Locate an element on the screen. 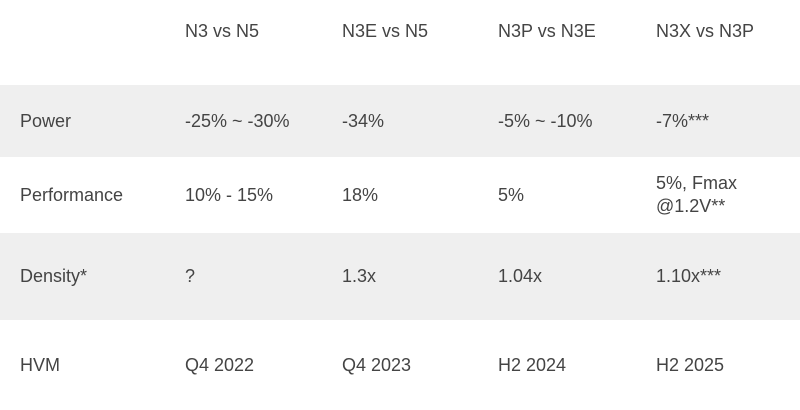 The image size is (800, 410). header-cell: N3P vs N3E is located at coordinates (547, 31).